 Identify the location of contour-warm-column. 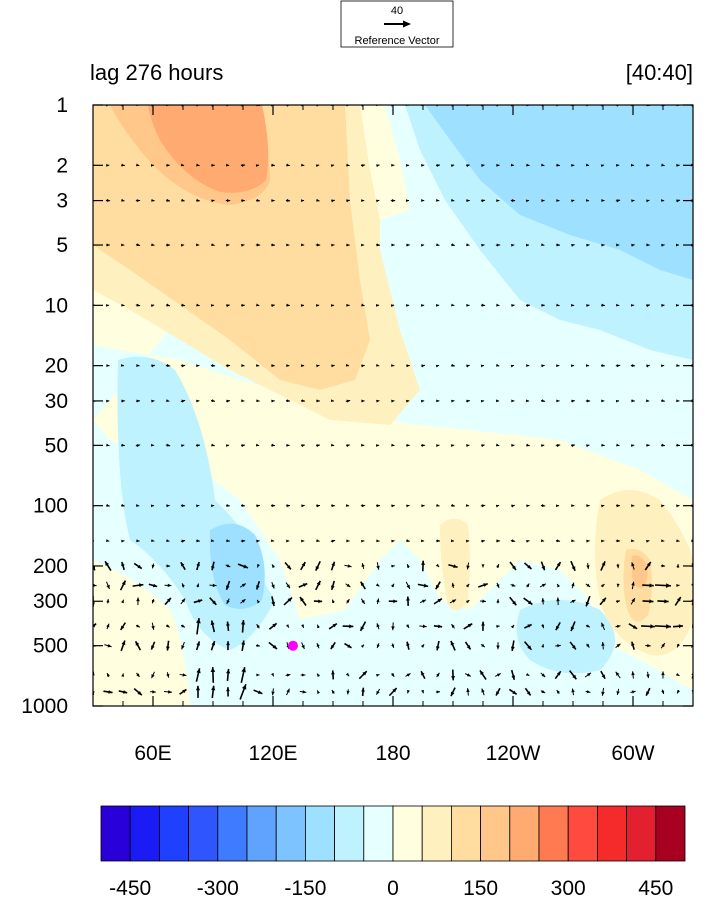
(455, 564).